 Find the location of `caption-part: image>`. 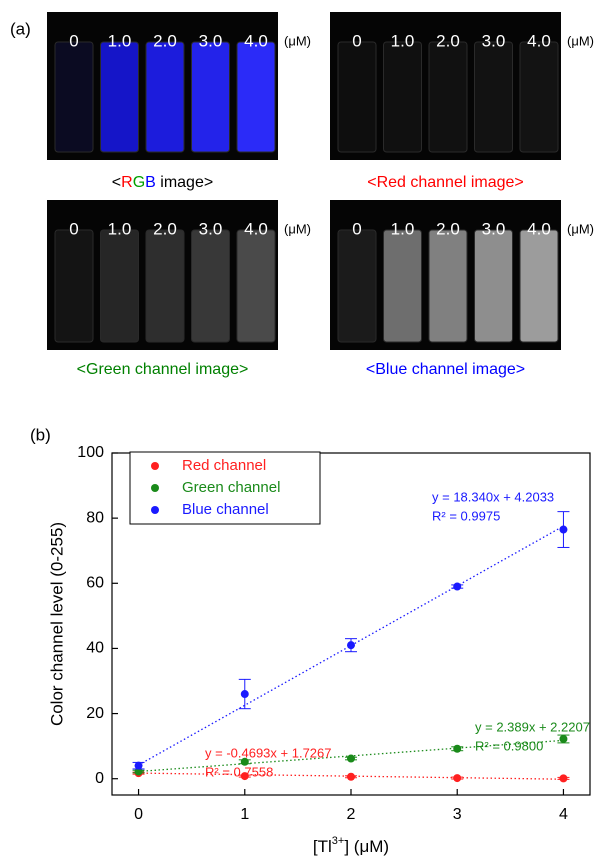

caption-part: image> is located at coordinates (184, 182).